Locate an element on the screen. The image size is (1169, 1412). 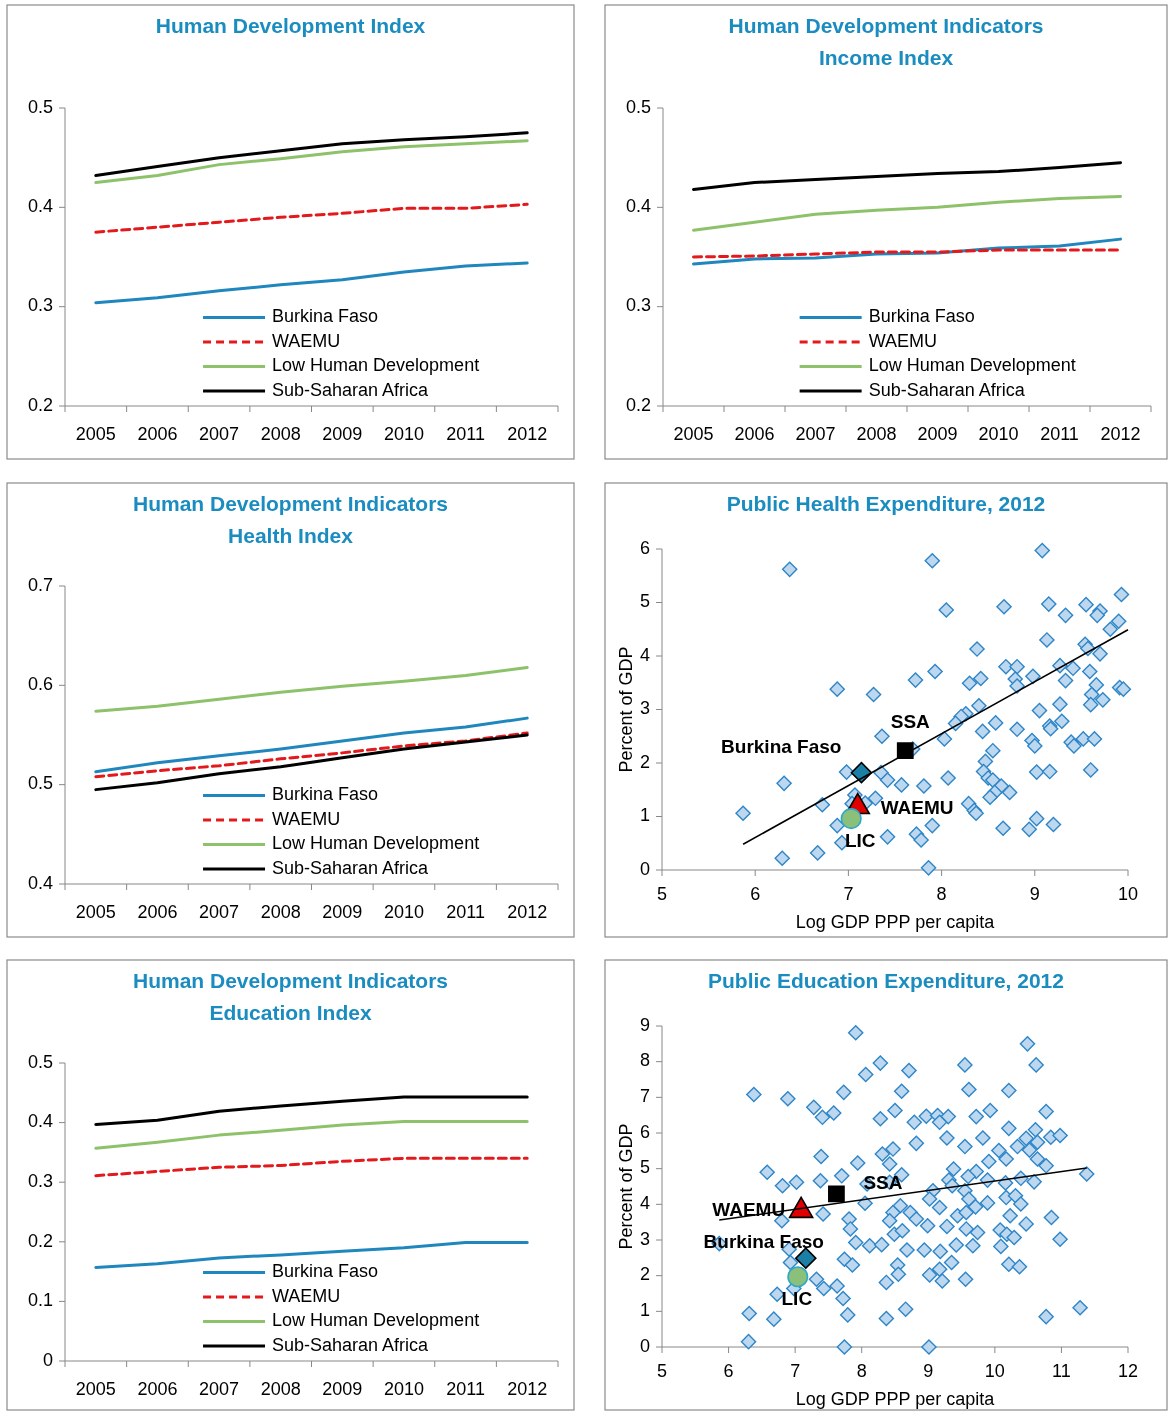
x-tick-label: 11 is located at coordinates (1061, 1370).